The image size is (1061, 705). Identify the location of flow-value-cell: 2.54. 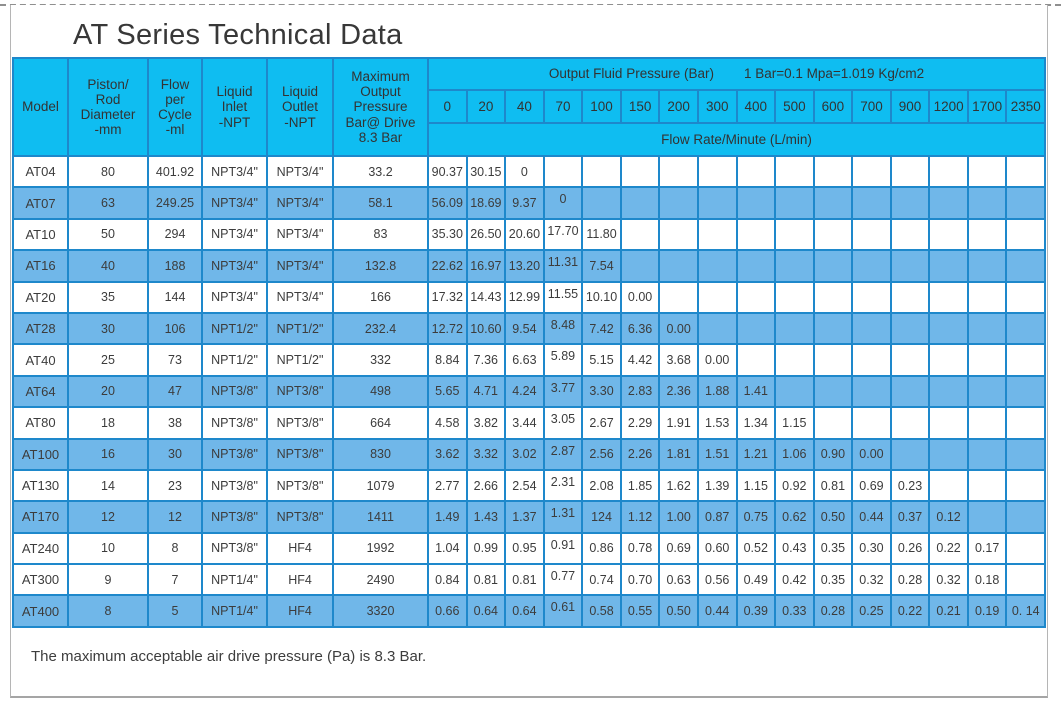
(524, 485).